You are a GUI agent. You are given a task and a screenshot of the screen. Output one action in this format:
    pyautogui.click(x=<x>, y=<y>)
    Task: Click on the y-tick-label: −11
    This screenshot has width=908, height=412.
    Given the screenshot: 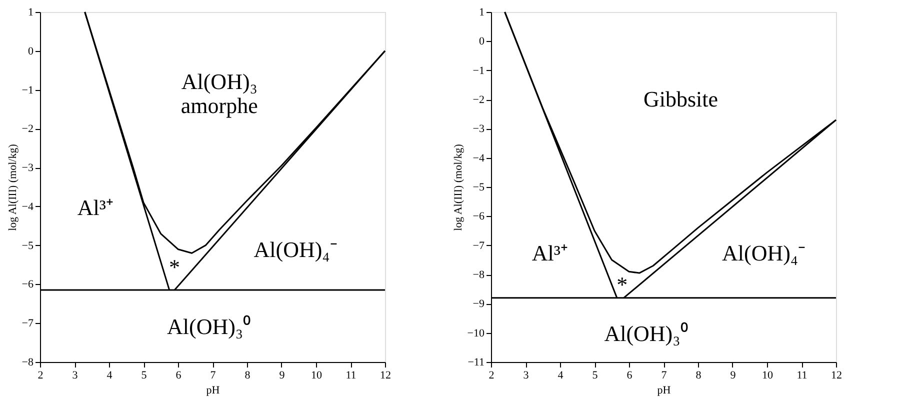 What is the action you would take?
    pyautogui.click(x=476, y=362)
    